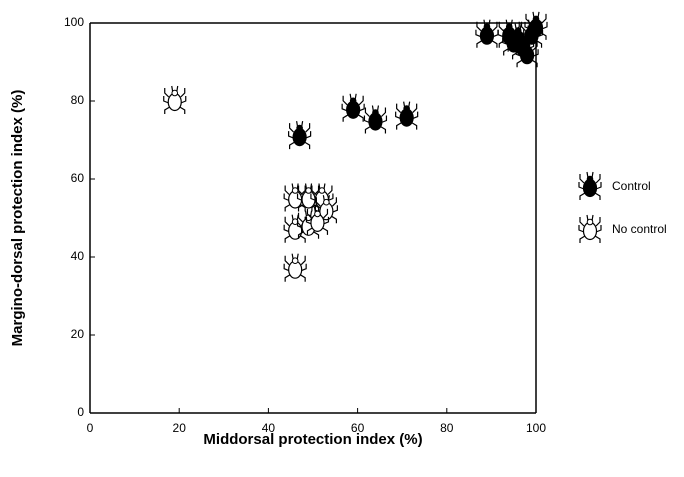 Image resolution: width=684 pixels, height=477 pixels. Describe the element at coordinates (78, 100) in the screenshot. I see `y-tick-label: 80` at that location.